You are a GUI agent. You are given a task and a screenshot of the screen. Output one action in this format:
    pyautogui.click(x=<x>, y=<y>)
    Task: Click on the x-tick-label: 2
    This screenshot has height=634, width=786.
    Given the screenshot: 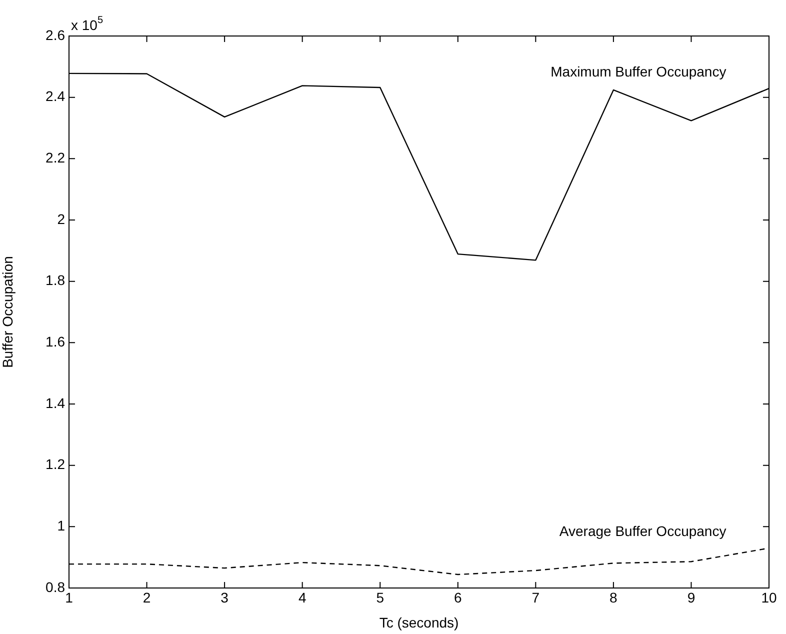 What is the action you would take?
    pyautogui.click(x=146, y=597)
    